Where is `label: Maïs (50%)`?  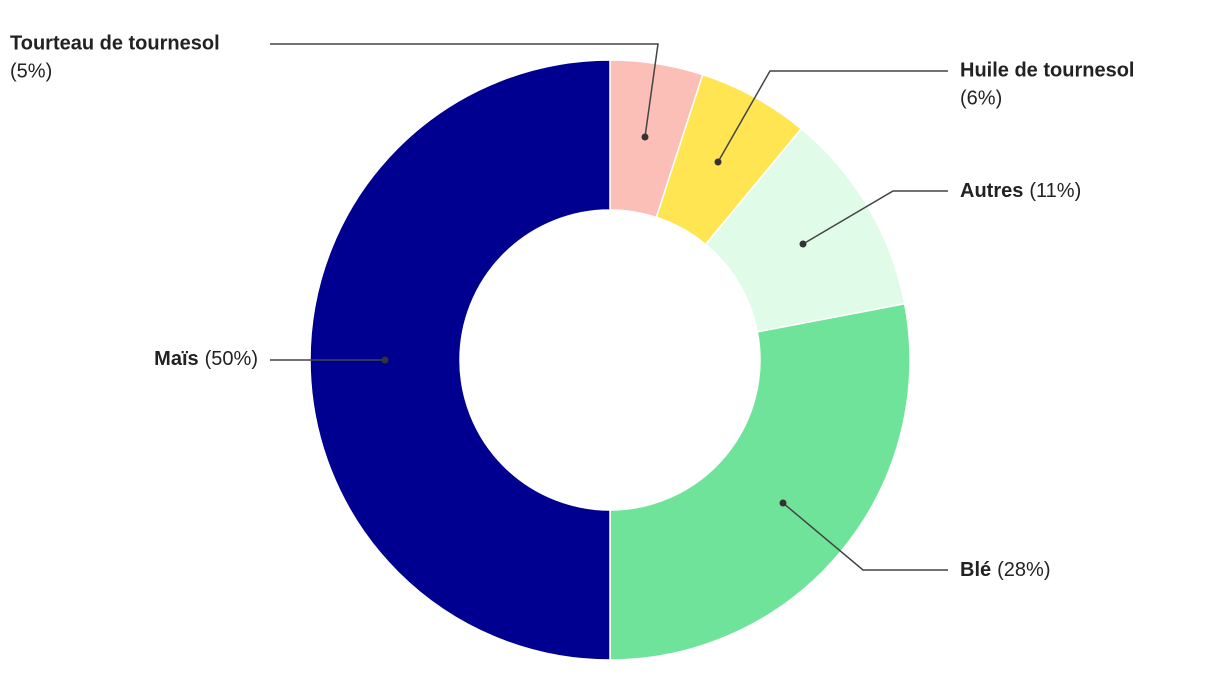 label: Maïs (50%) is located at coordinates (206, 359).